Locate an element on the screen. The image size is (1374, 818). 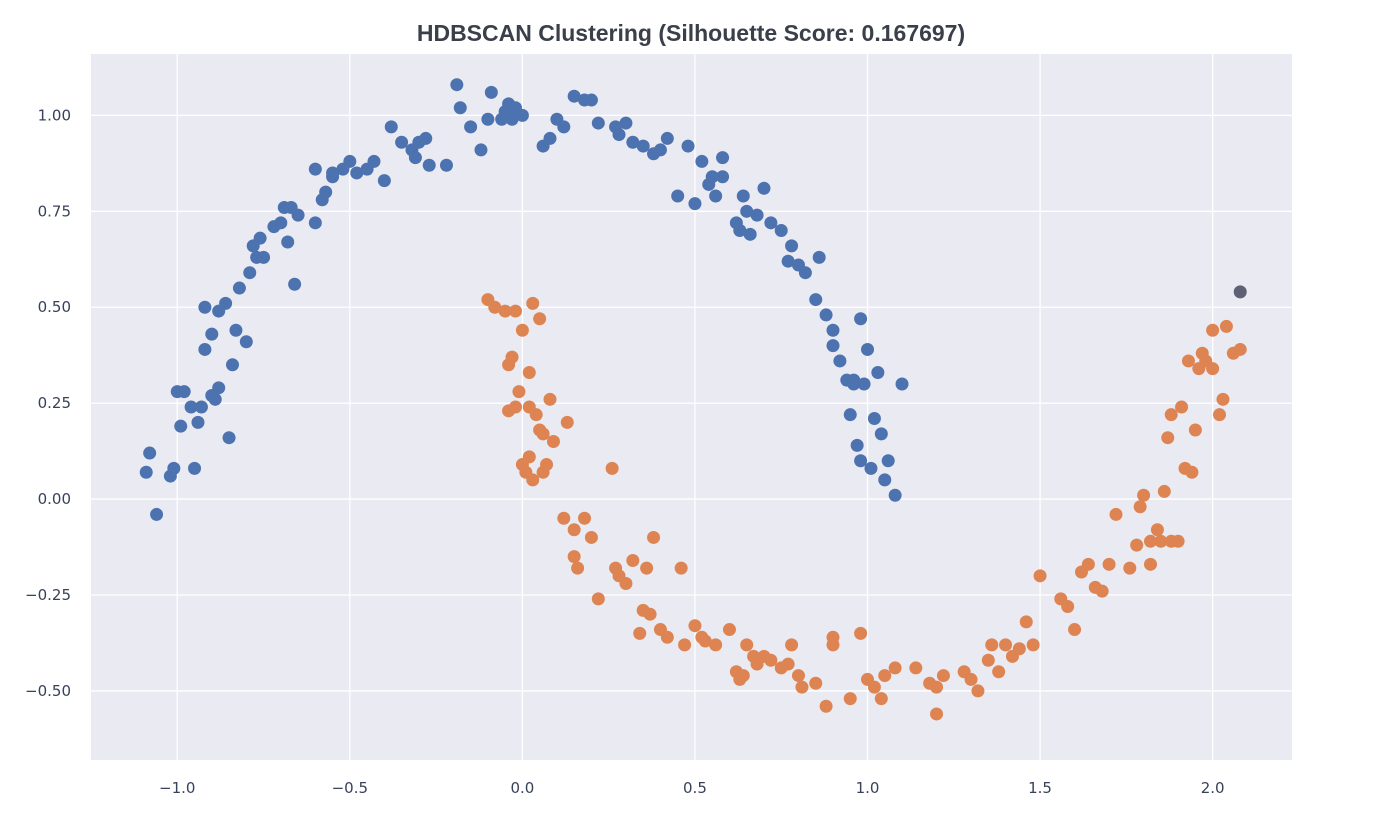
cluster-2-points is located at coordinates (1240, 292).